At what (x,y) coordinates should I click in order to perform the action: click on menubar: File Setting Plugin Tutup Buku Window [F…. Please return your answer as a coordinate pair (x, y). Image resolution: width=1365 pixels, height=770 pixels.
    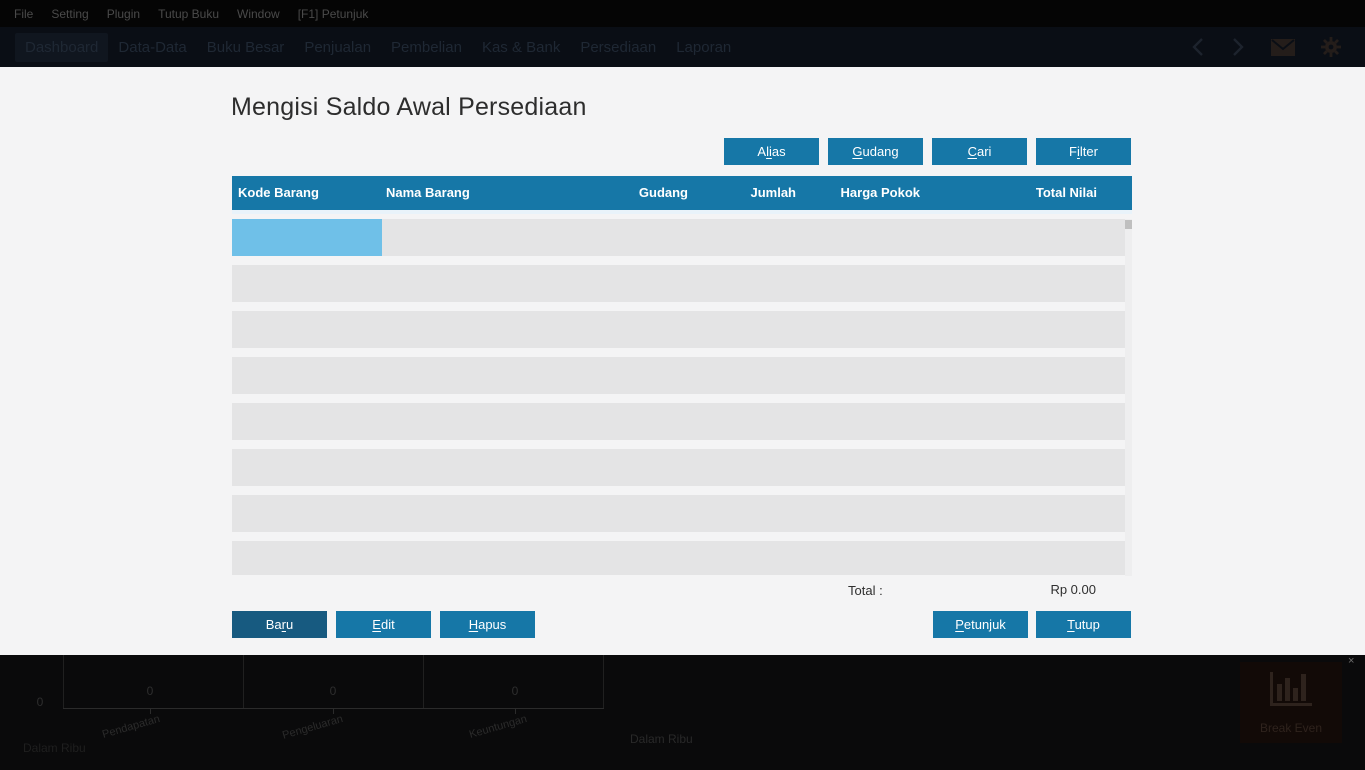
    Looking at the image, I should click on (682, 13).